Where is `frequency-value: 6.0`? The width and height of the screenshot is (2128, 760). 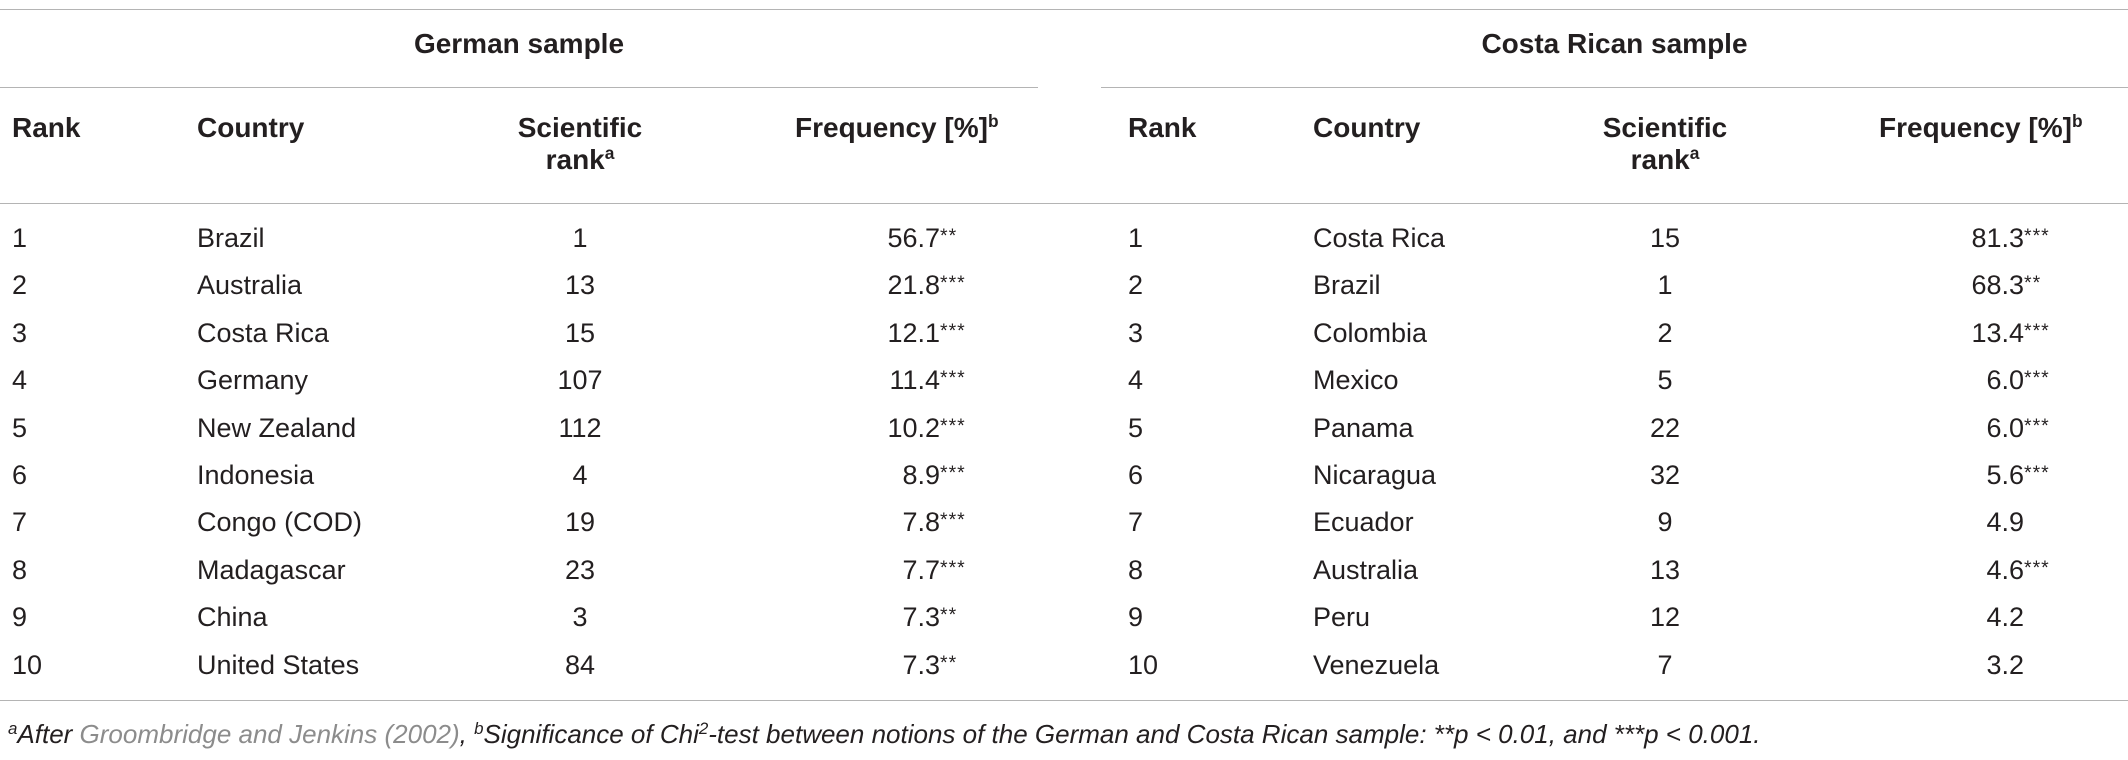
frequency-value: 6.0 is located at coordinates (2005, 428).